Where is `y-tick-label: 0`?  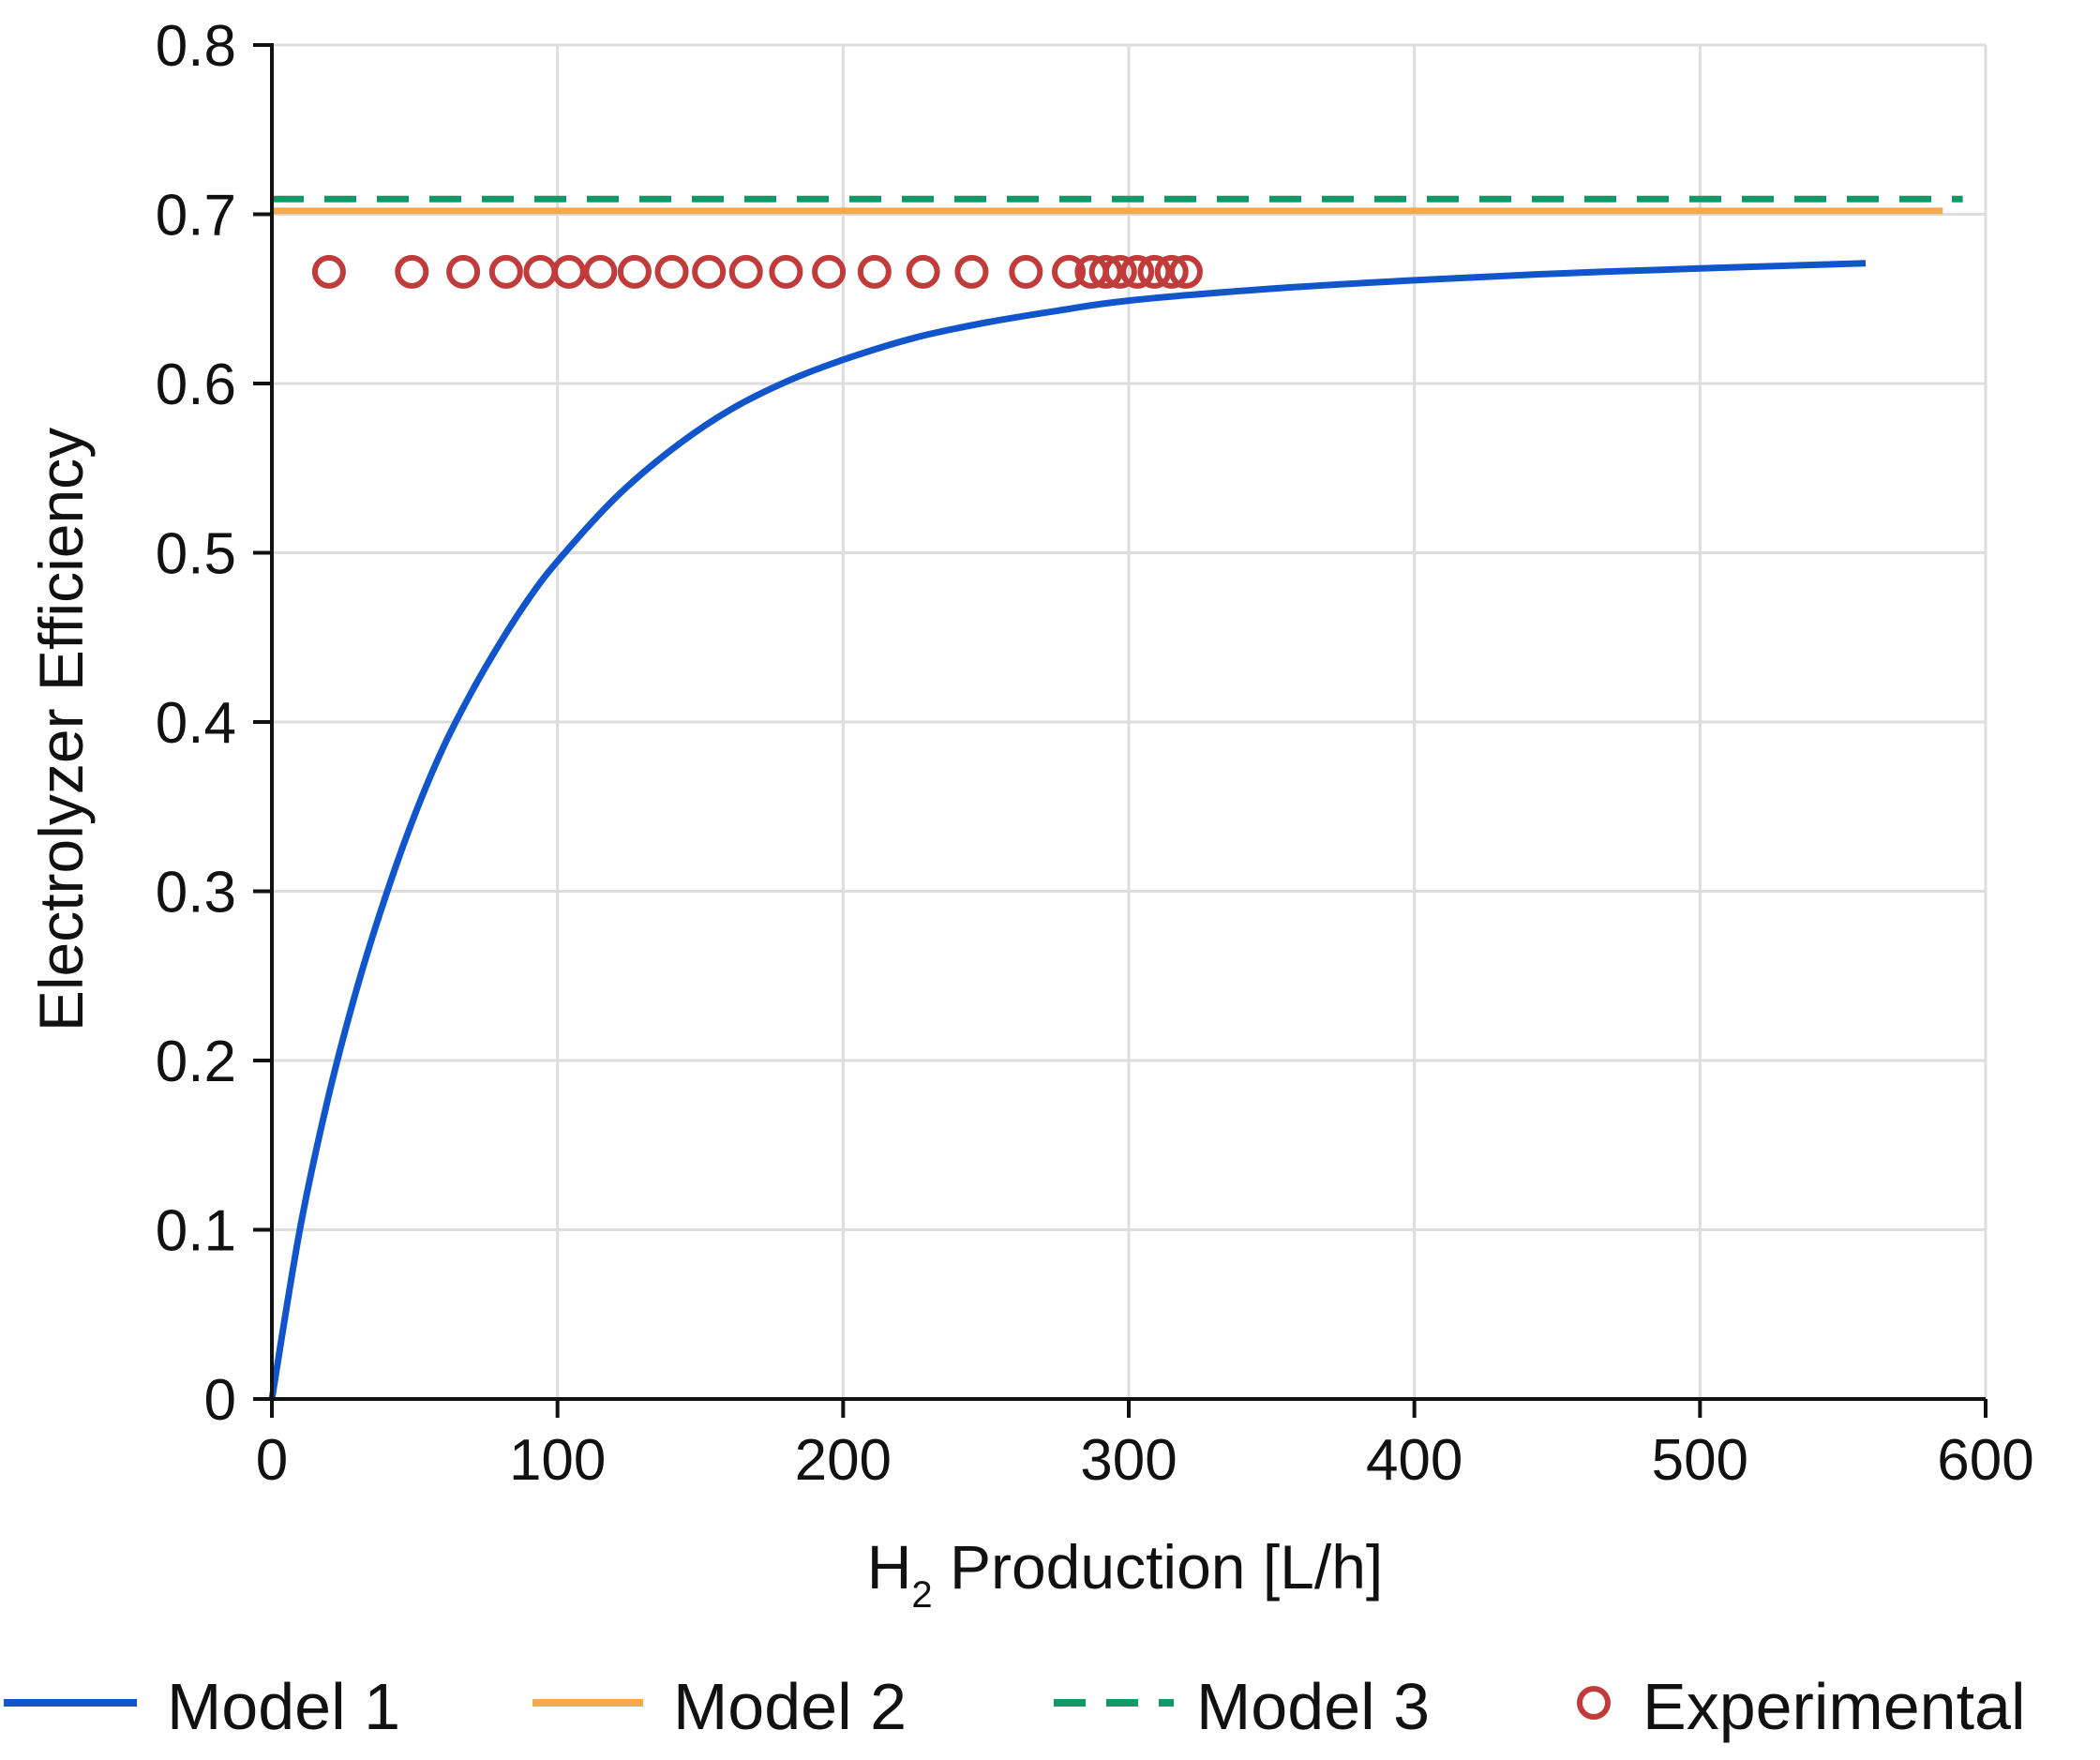
y-tick-label: 0 is located at coordinates (220, 1400).